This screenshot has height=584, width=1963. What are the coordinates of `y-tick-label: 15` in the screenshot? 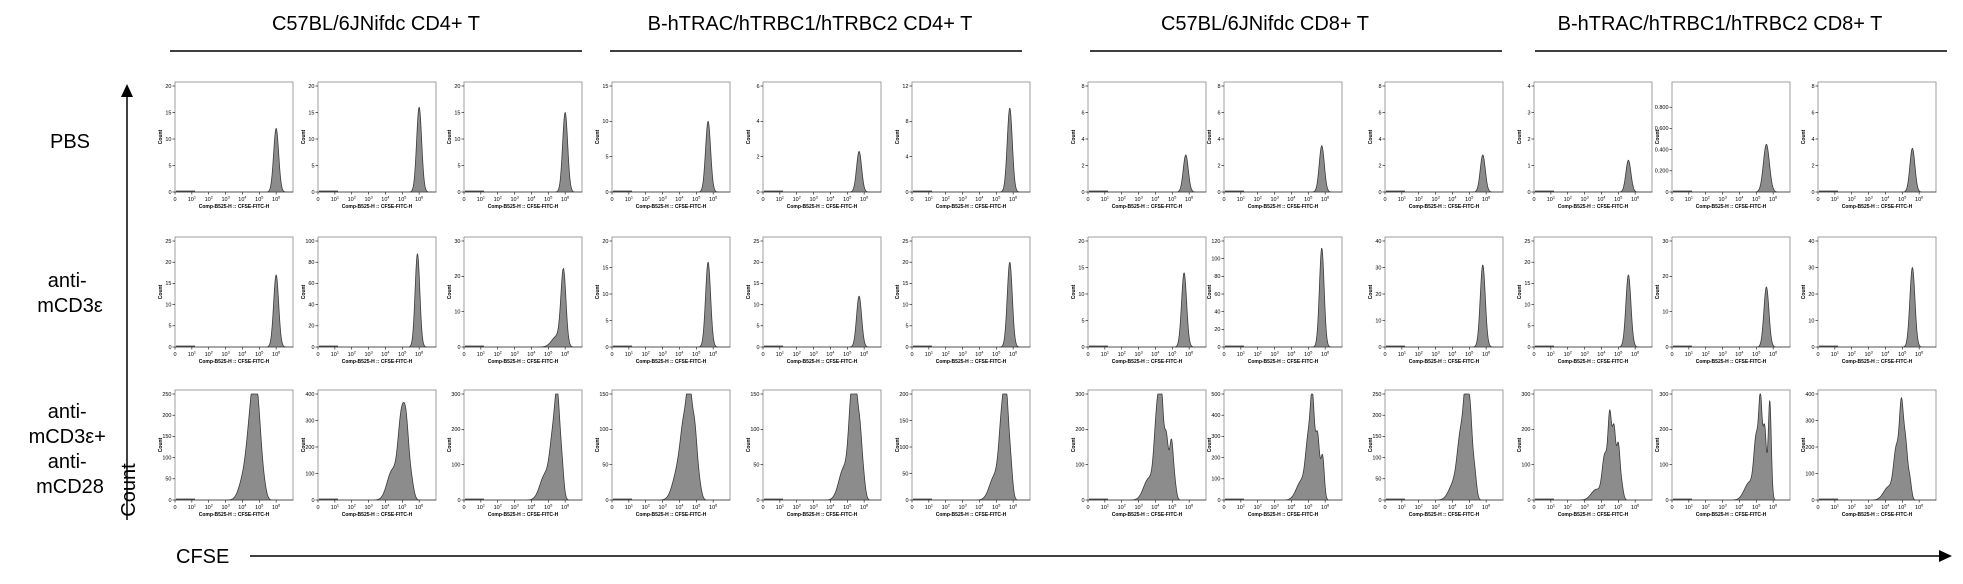 It's located at (605, 87).